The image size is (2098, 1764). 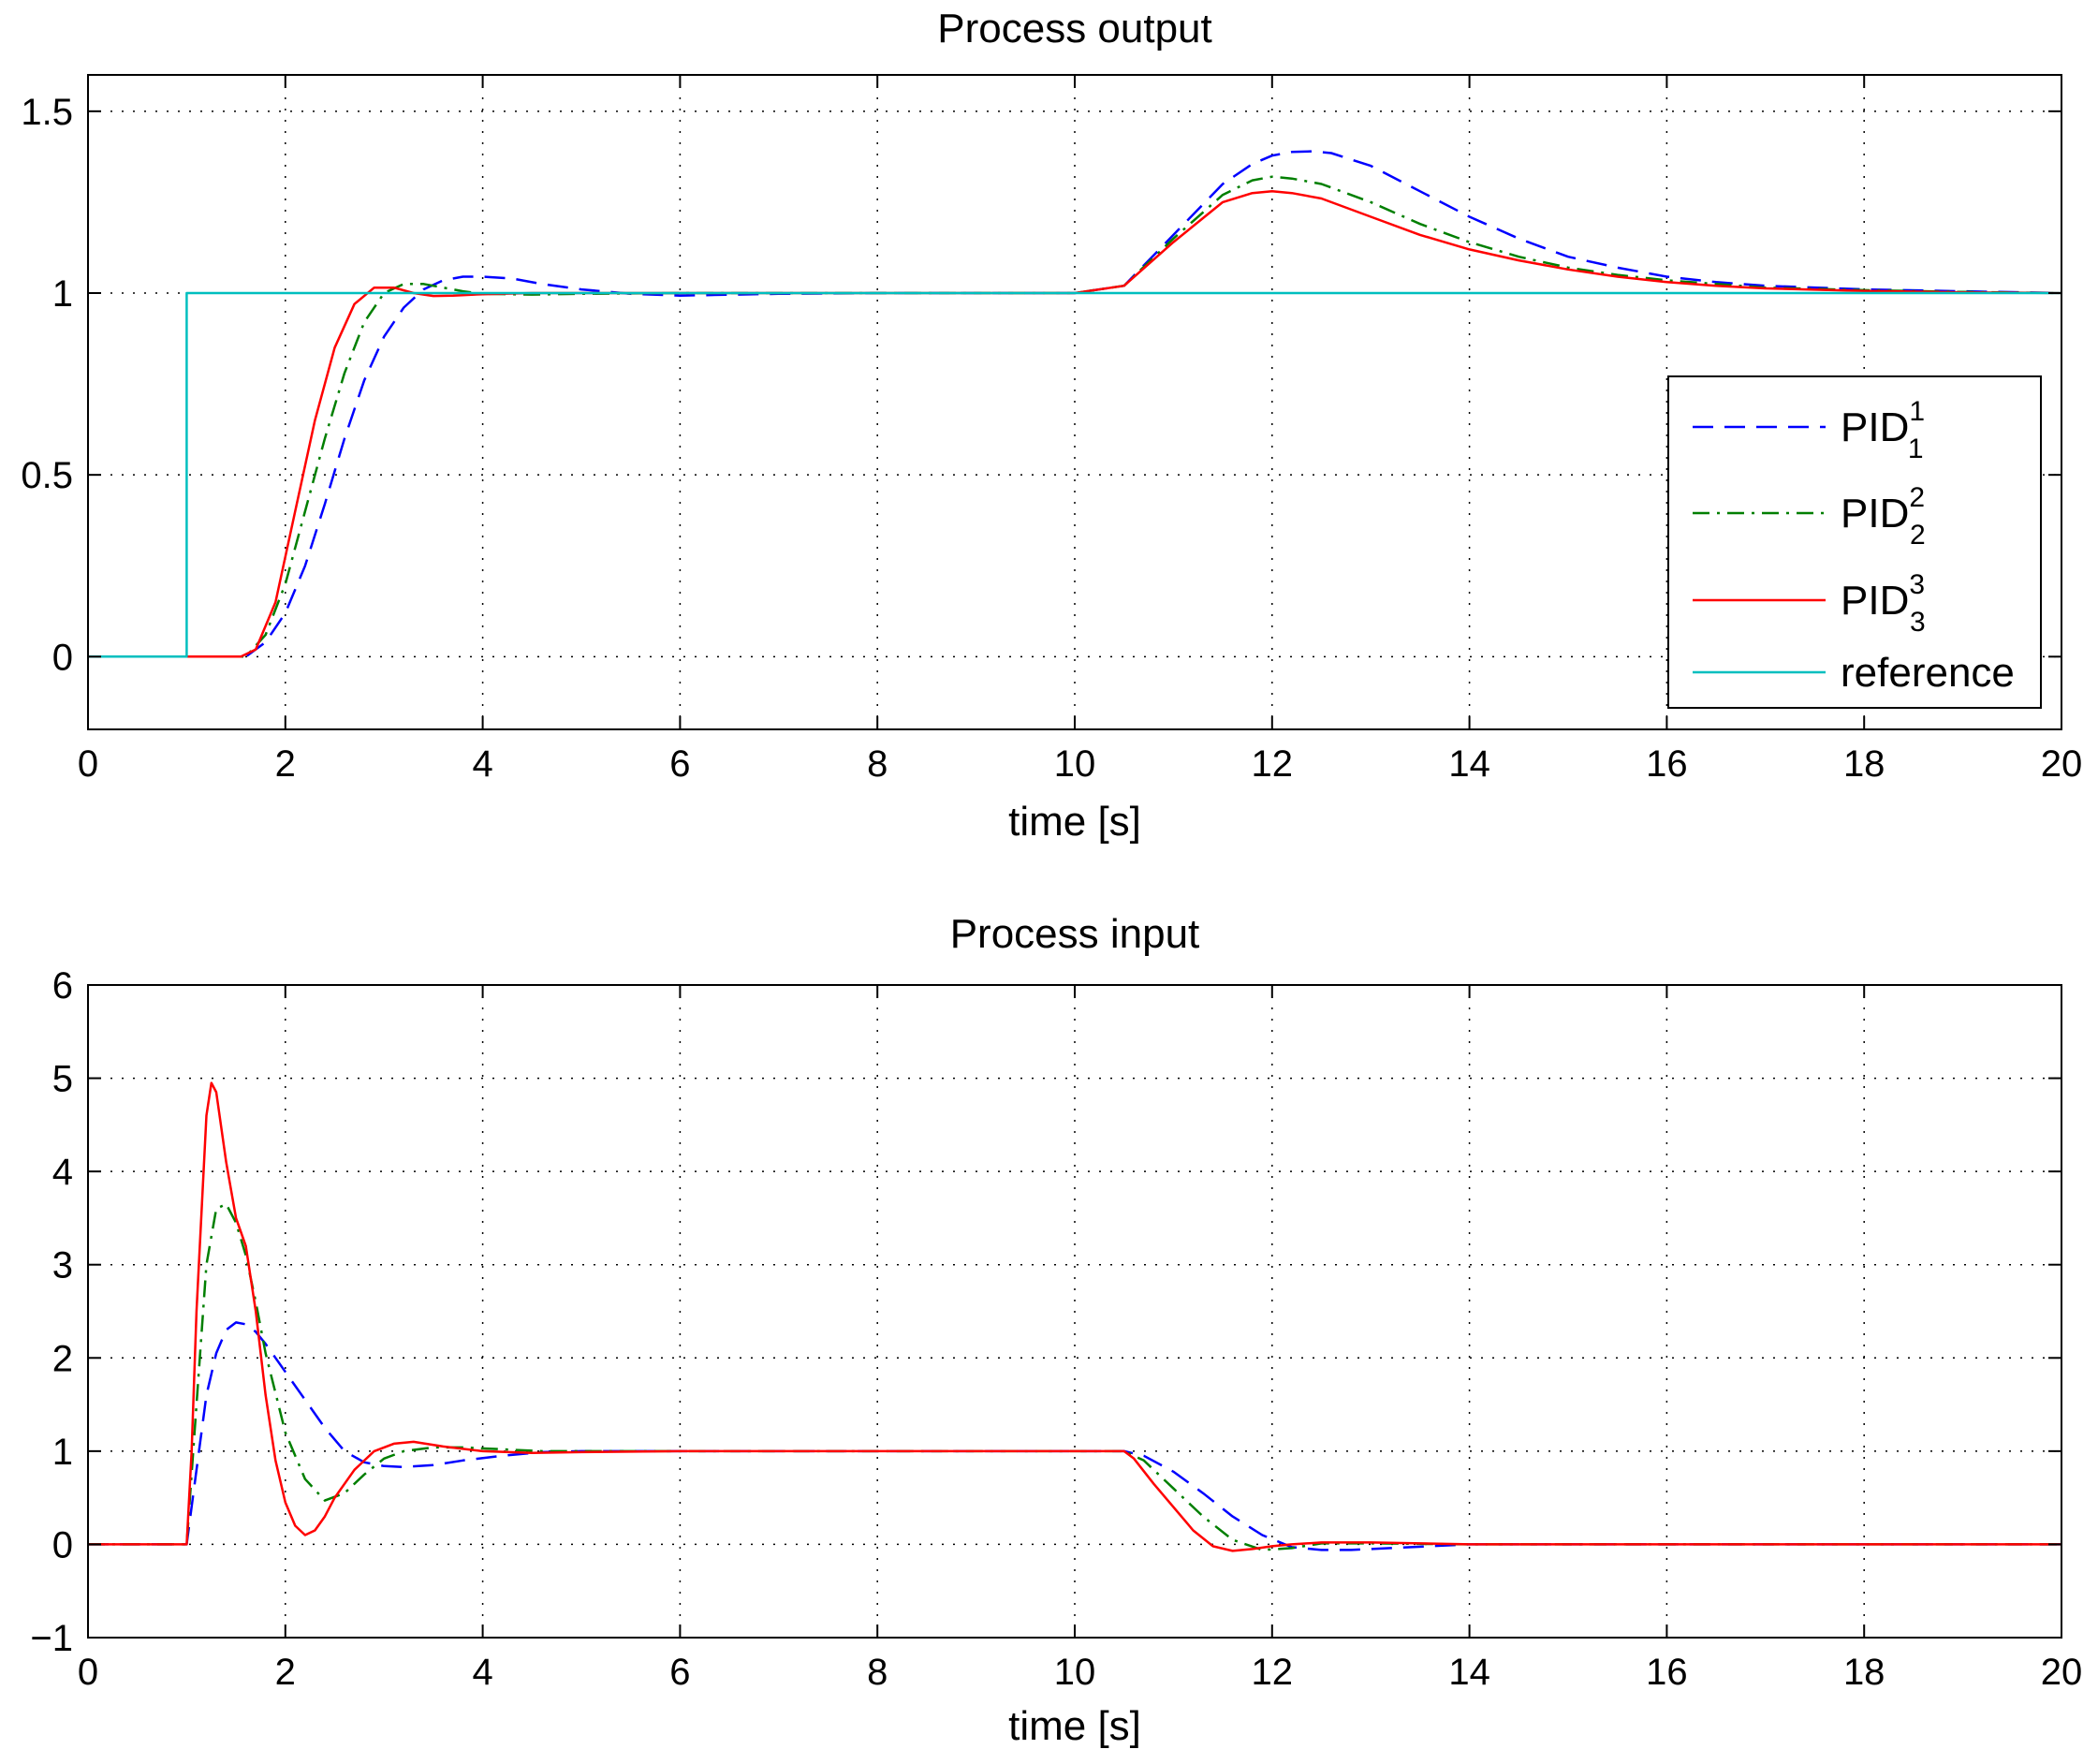 I want to click on input-xtick-label: 8, so click(x=877, y=1672).